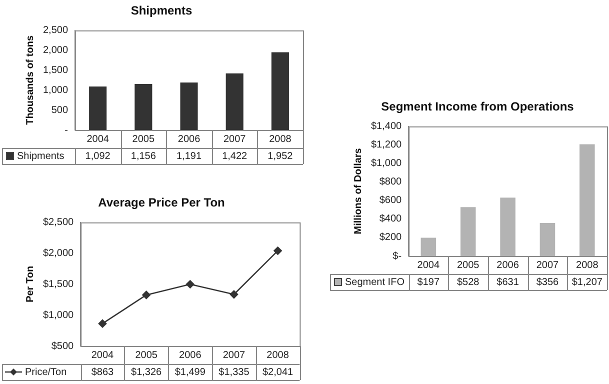  Describe the element at coordinates (390, 182) in the screenshot. I see `y-tick-label: $800` at that location.